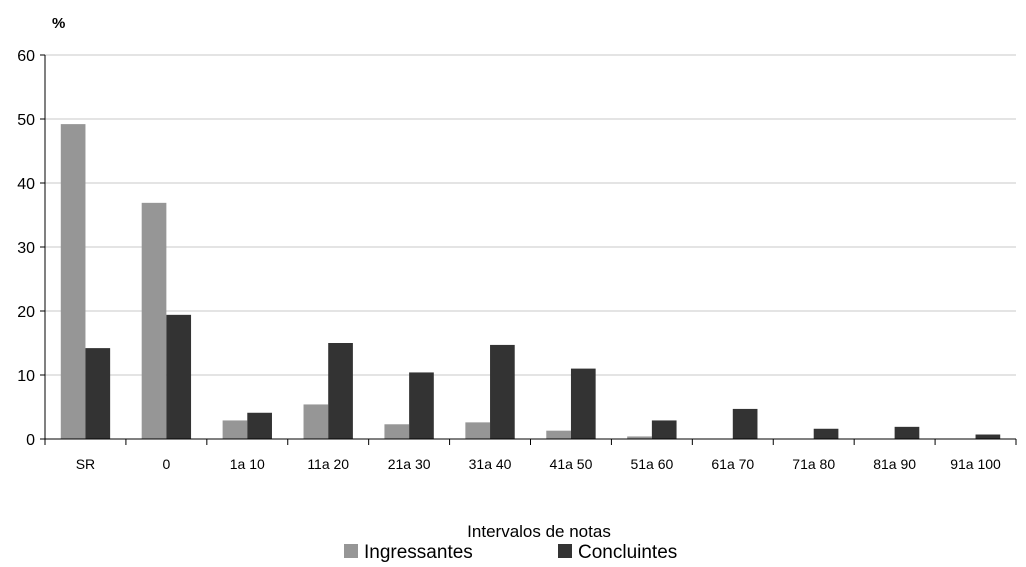 Image resolution: width=1026 pixels, height=567 pixels. Describe the element at coordinates (247, 464) in the screenshot. I see `x-tick-label: 1a 10` at that location.